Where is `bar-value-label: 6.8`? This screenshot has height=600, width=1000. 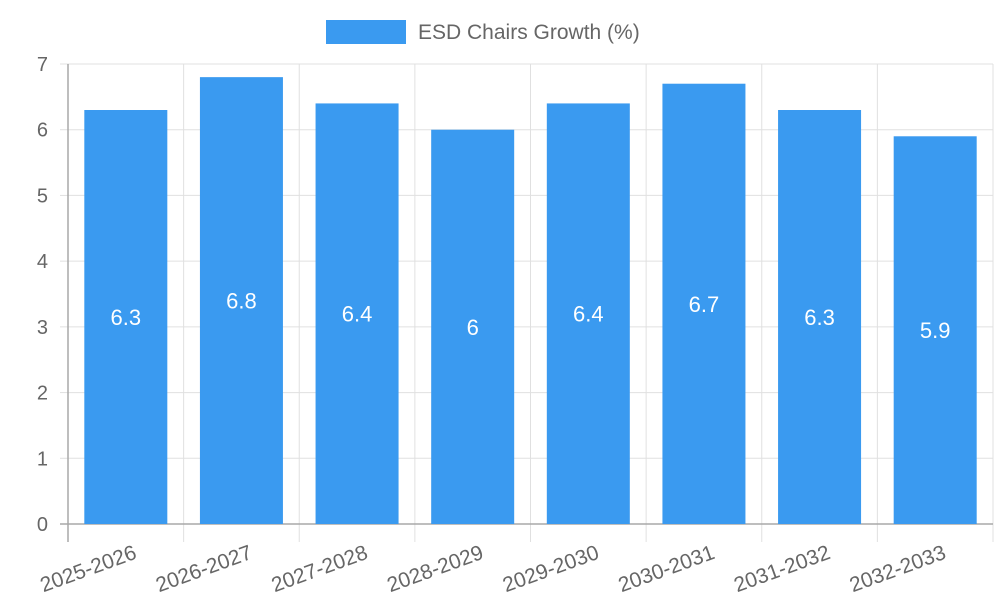 bar-value-label: 6.8 is located at coordinates (241, 301).